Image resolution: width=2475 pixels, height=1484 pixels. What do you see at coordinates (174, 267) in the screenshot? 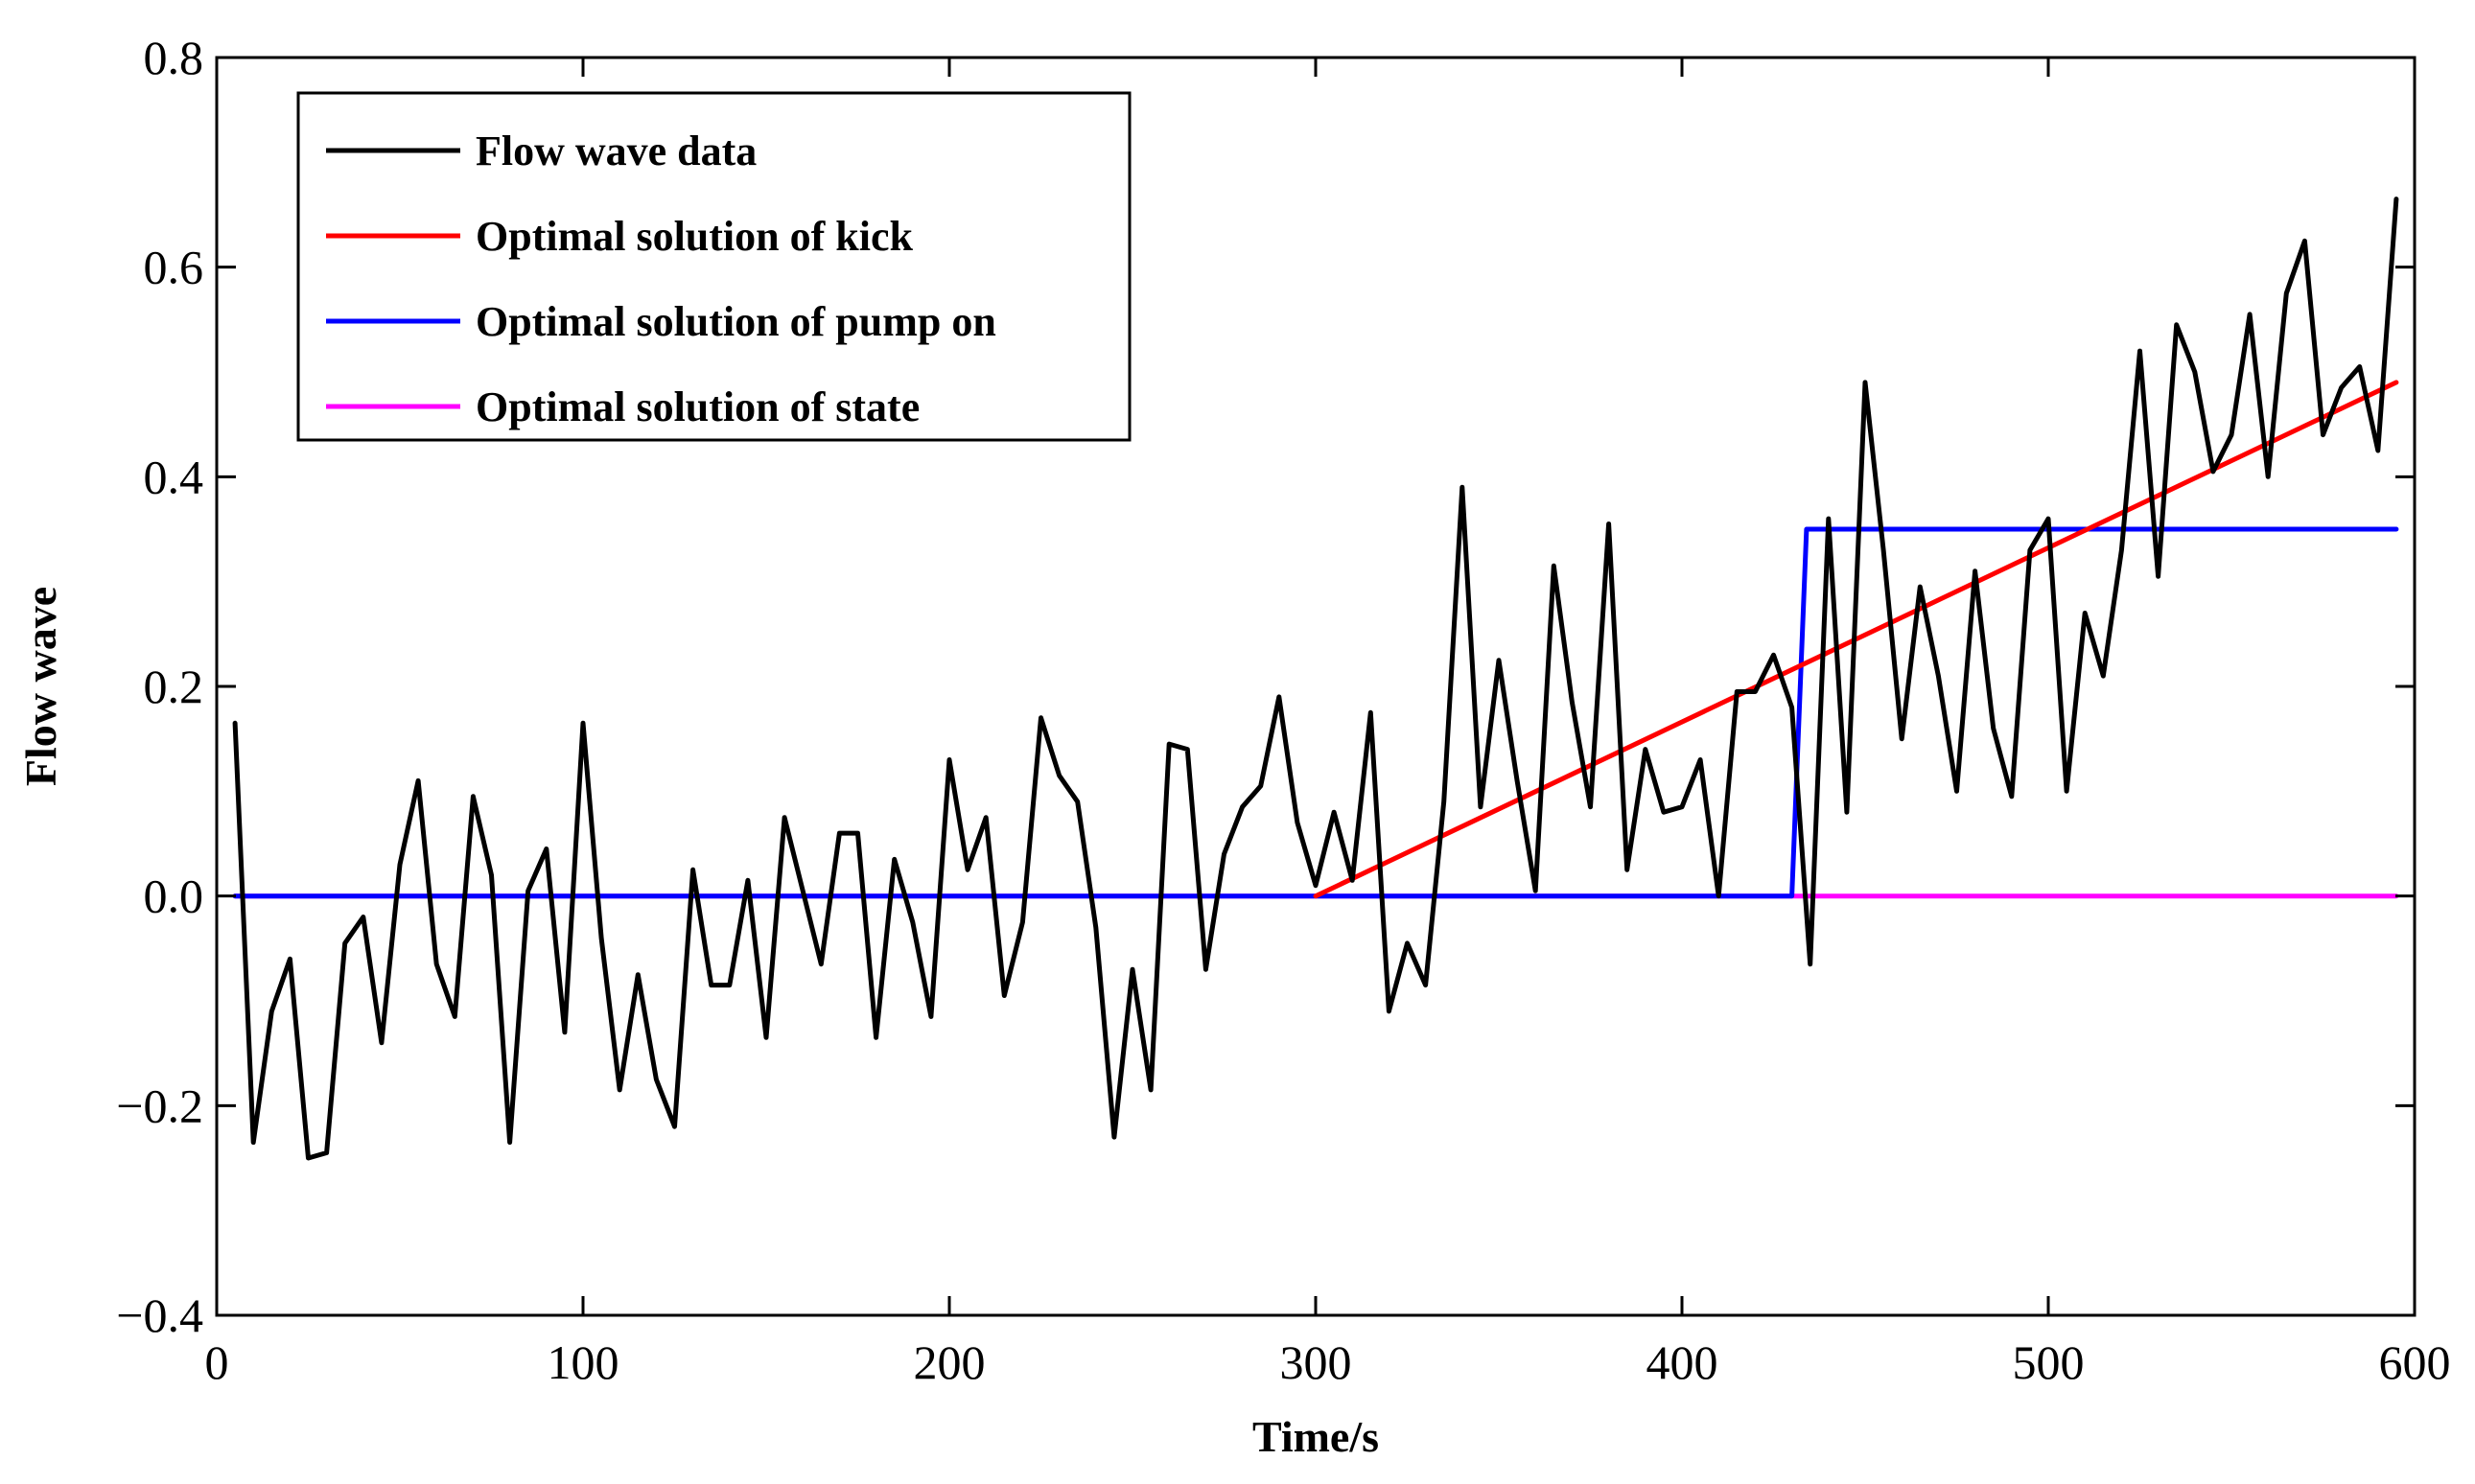
I see `y-tick-label: 0.6` at bounding box center [174, 267].